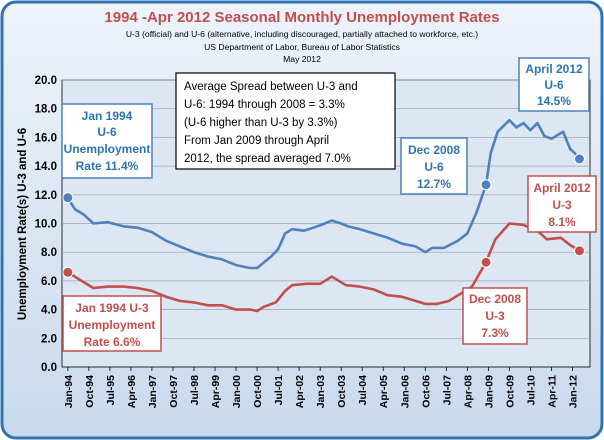 Image resolution: width=604 pixels, height=440 pixels. Describe the element at coordinates (256, 141) in the screenshot. I see `spread-line-4: From Jan 2009 through April` at that location.